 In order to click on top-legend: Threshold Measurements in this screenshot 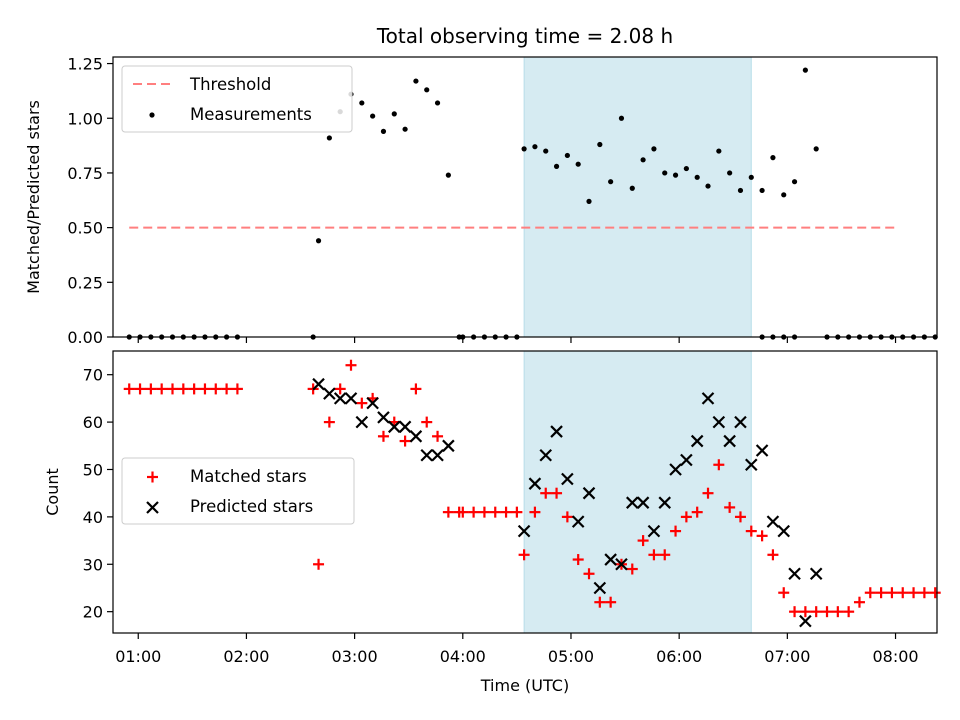, I will do `click(237, 99)`.